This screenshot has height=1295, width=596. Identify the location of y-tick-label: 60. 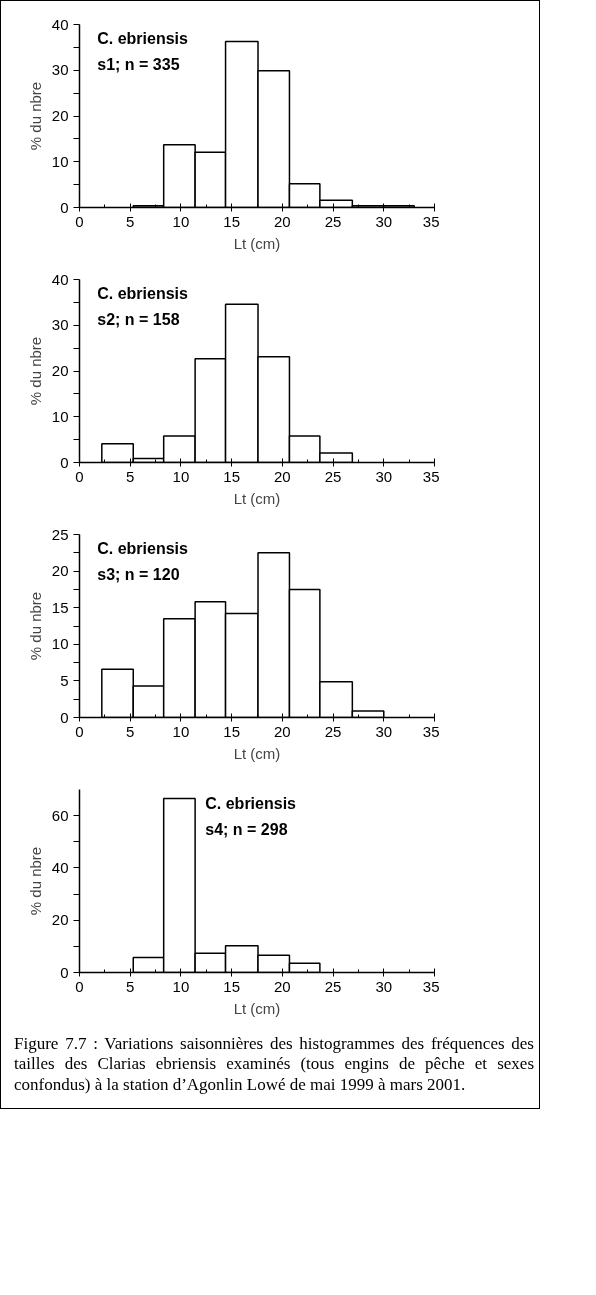
(60, 815).